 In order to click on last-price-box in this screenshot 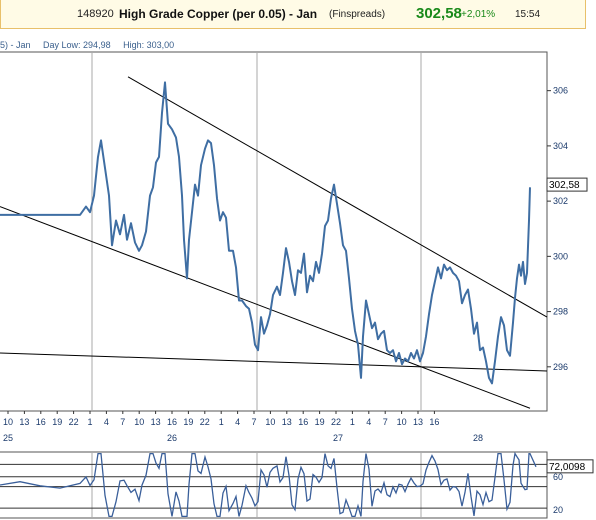, I will do `click(567, 184)`.